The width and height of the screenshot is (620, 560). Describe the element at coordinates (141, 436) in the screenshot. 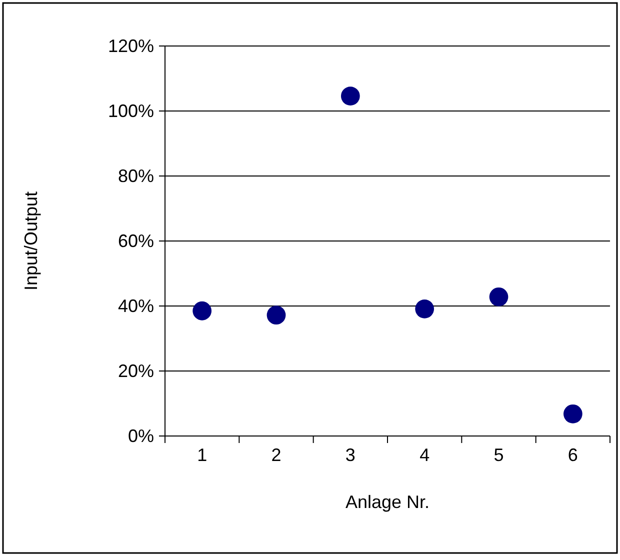

I see `y-tick-label: 0%` at that location.